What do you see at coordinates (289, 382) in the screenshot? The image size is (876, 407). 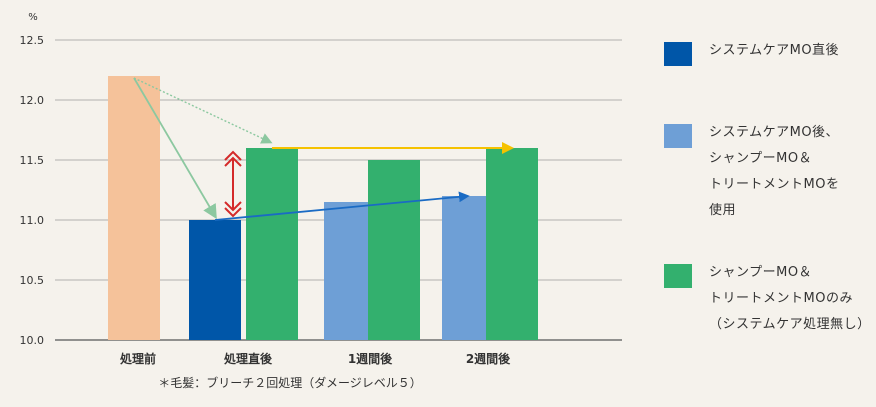 I see `footnote: ＊毛髪：ブリーチ２回処理（ダメージレベル５）` at bounding box center [289, 382].